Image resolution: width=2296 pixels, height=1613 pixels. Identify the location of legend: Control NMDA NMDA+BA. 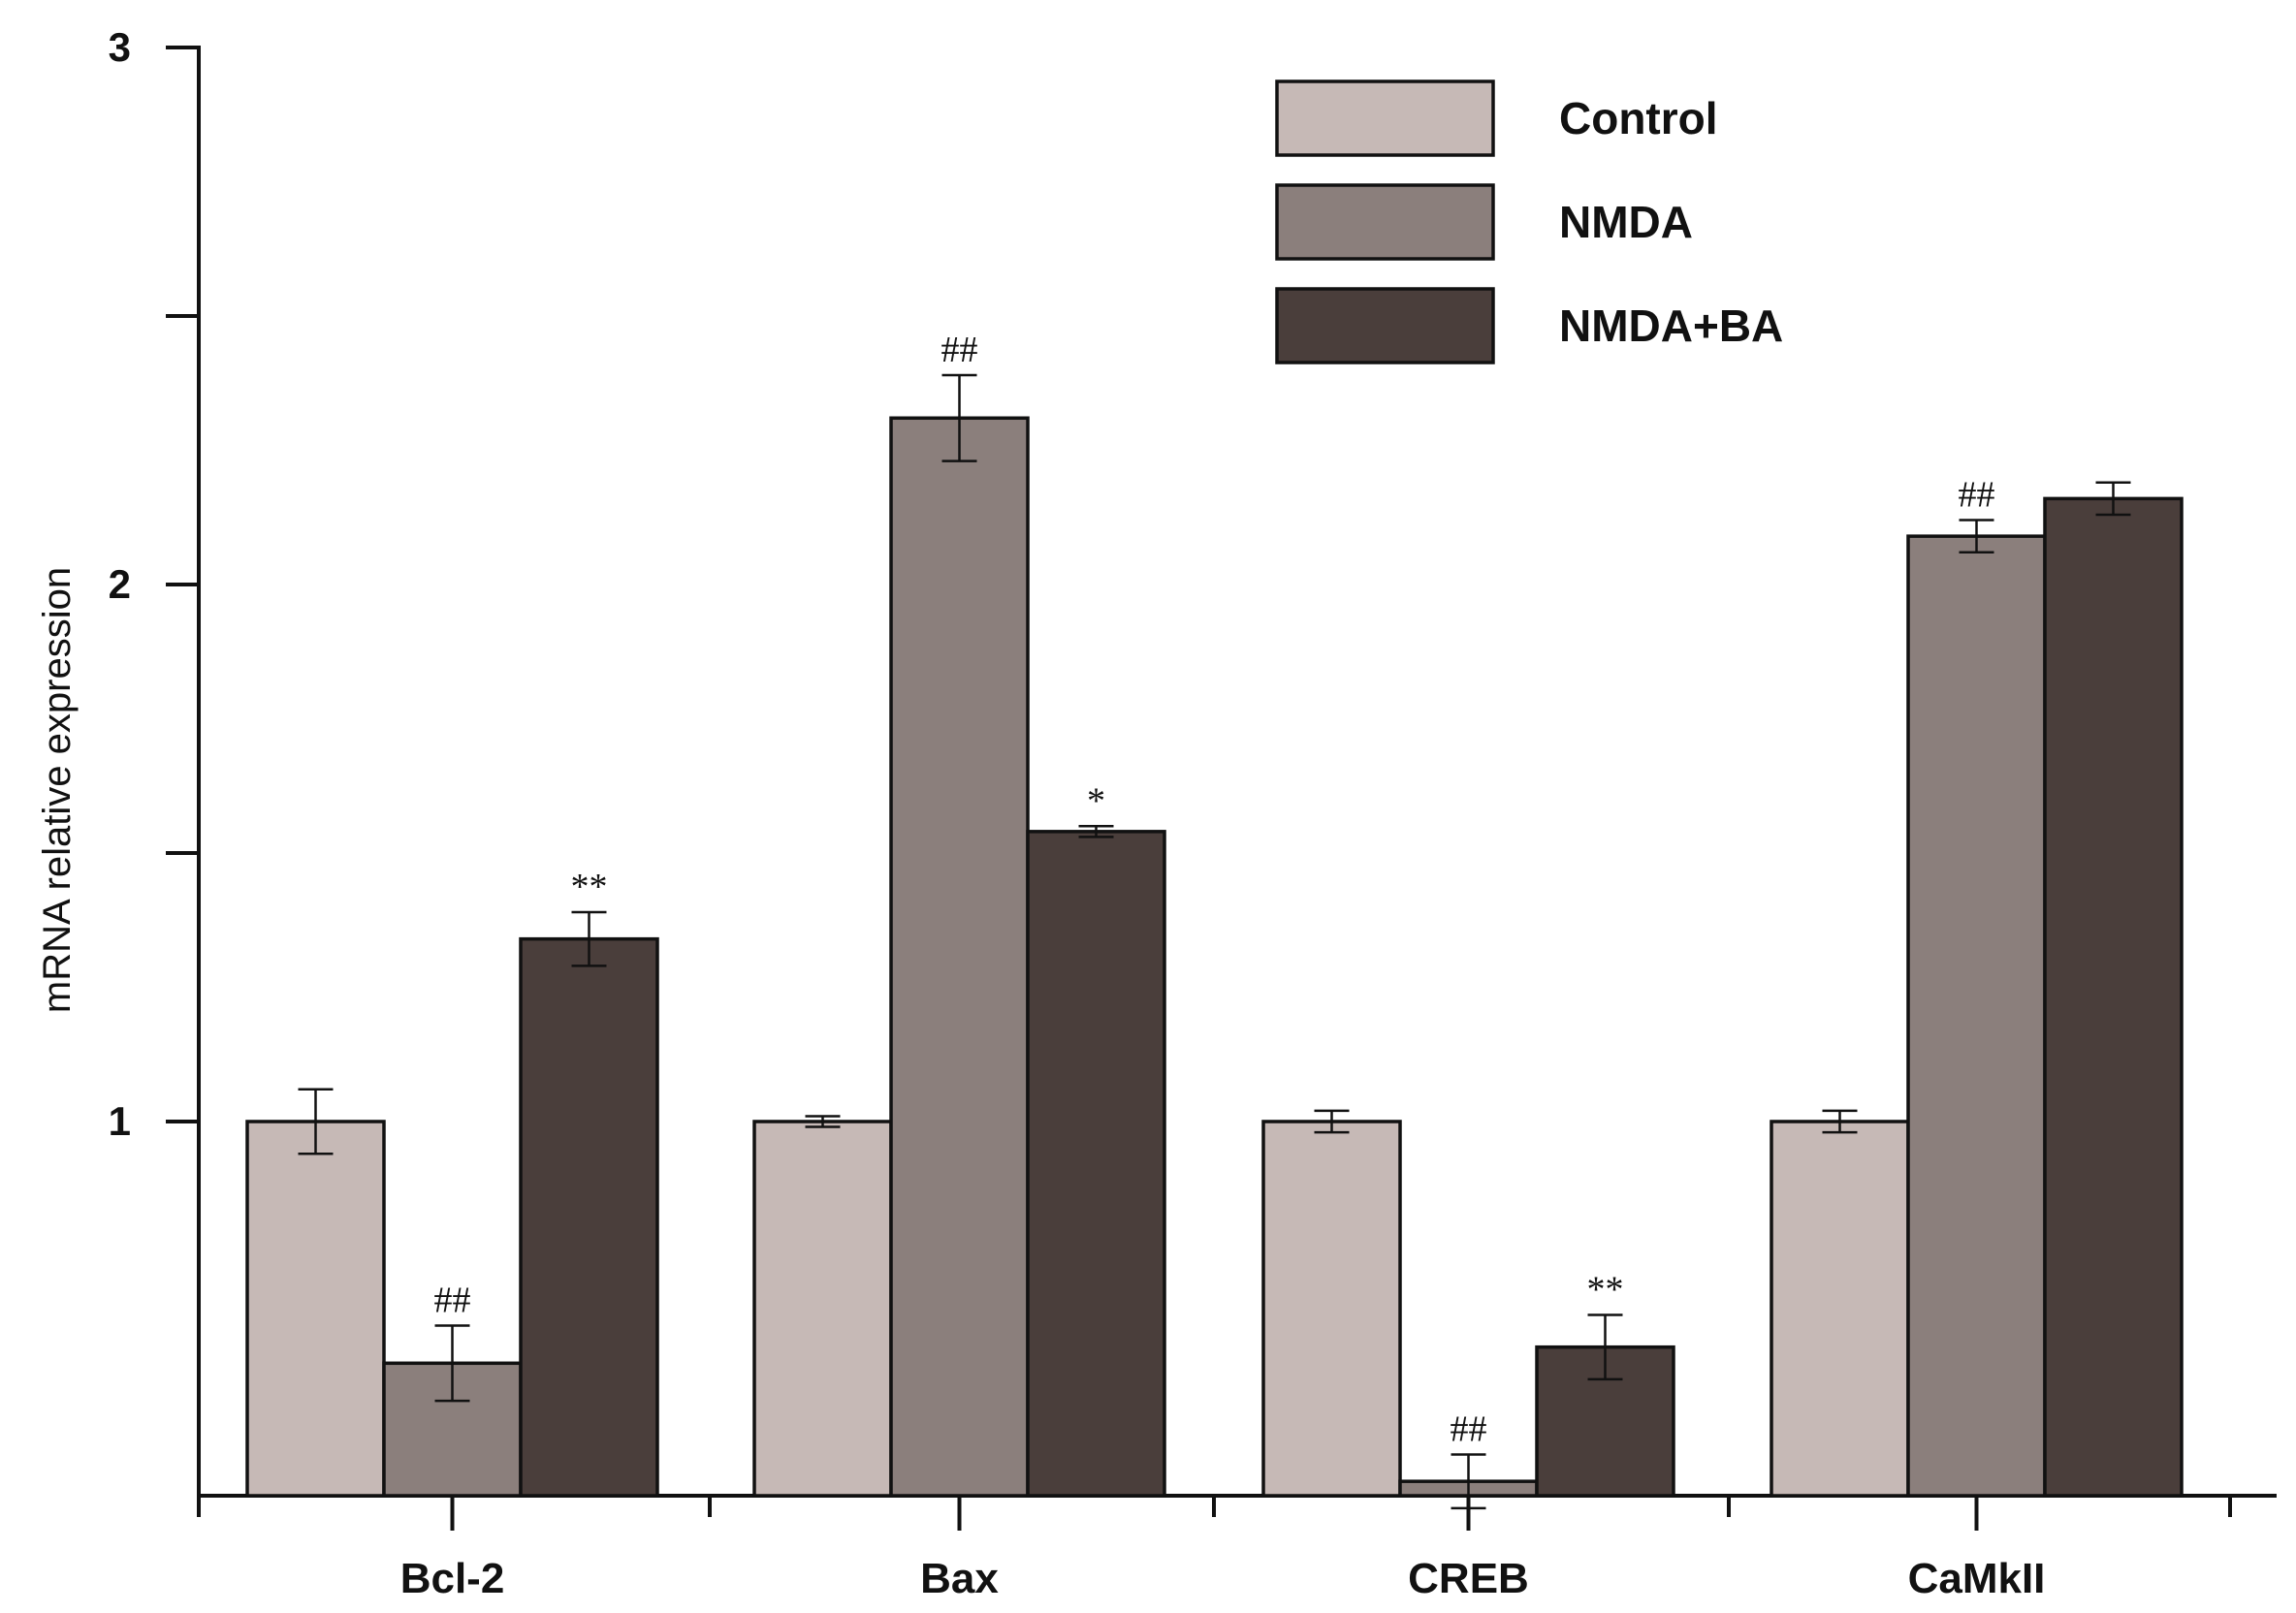
(1529, 221).